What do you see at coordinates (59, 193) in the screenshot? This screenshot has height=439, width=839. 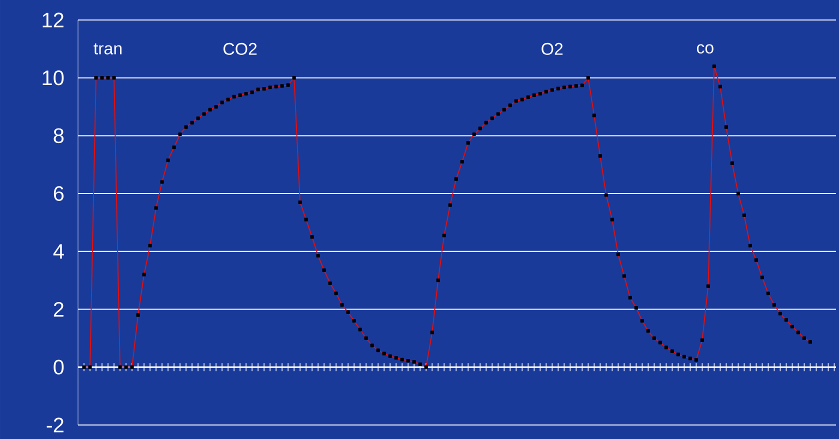 I see `y-tick-label: 6` at bounding box center [59, 193].